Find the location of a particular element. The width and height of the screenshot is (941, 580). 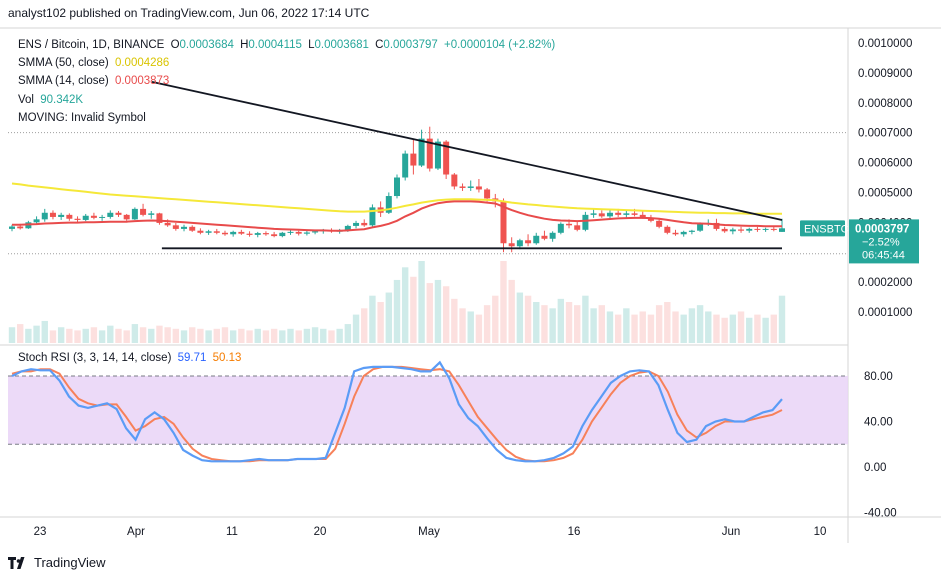

price-tick-label: 0.0002000 is located at coordinates (885, 283).